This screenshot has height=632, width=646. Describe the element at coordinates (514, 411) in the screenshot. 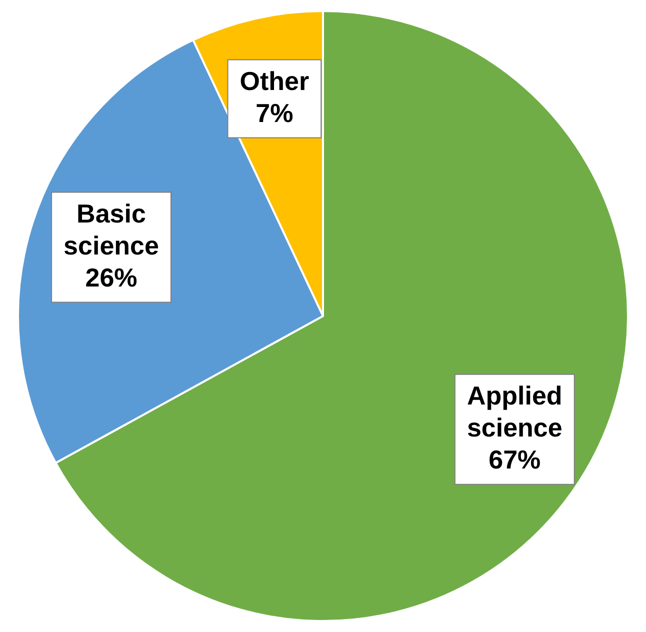

I see `slice-label: Applied science` at that location.